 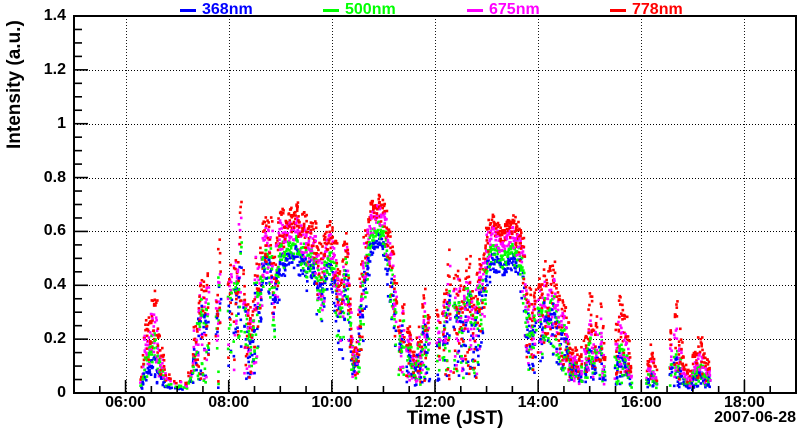 I want to click on y-tick-label: 0.8, so click(x=54, y=177).